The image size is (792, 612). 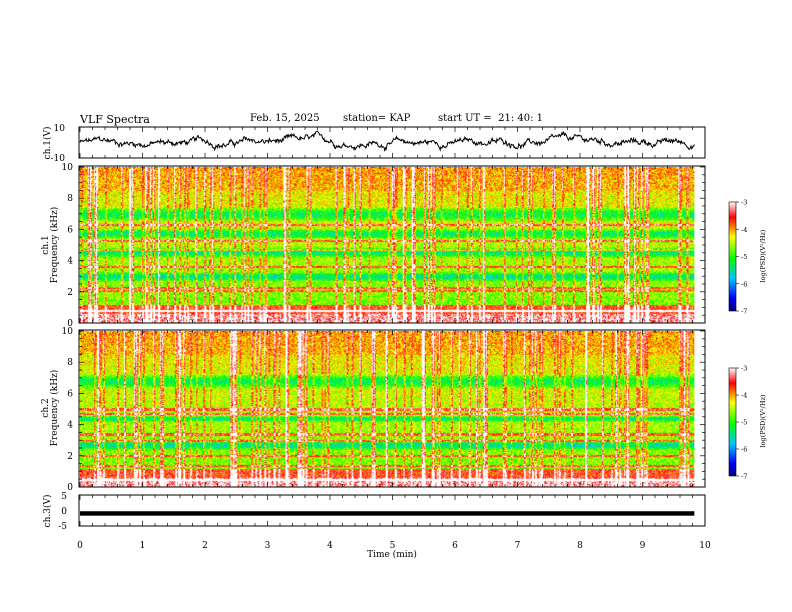 What do you see at coordinates (143, 546) in the screenshot?
I see `x-tick-label: 1` at bounding box center [143, 546].